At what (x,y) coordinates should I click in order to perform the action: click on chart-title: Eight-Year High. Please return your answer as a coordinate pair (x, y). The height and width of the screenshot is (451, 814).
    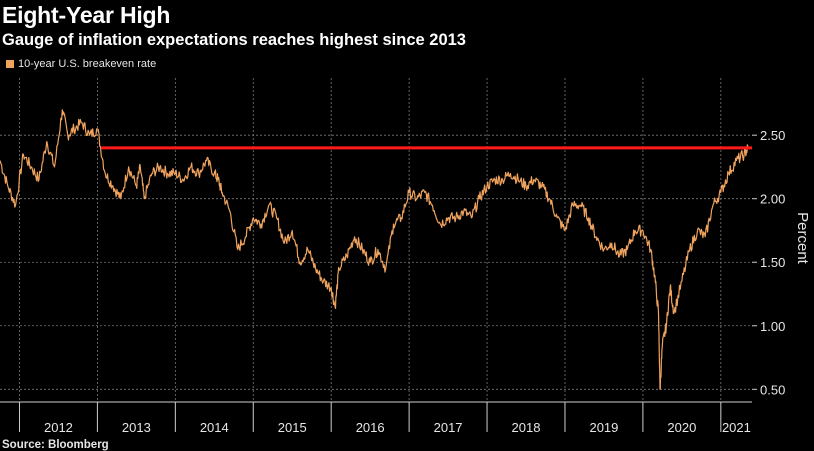
    Looking at the image, I should click on (86, 15).